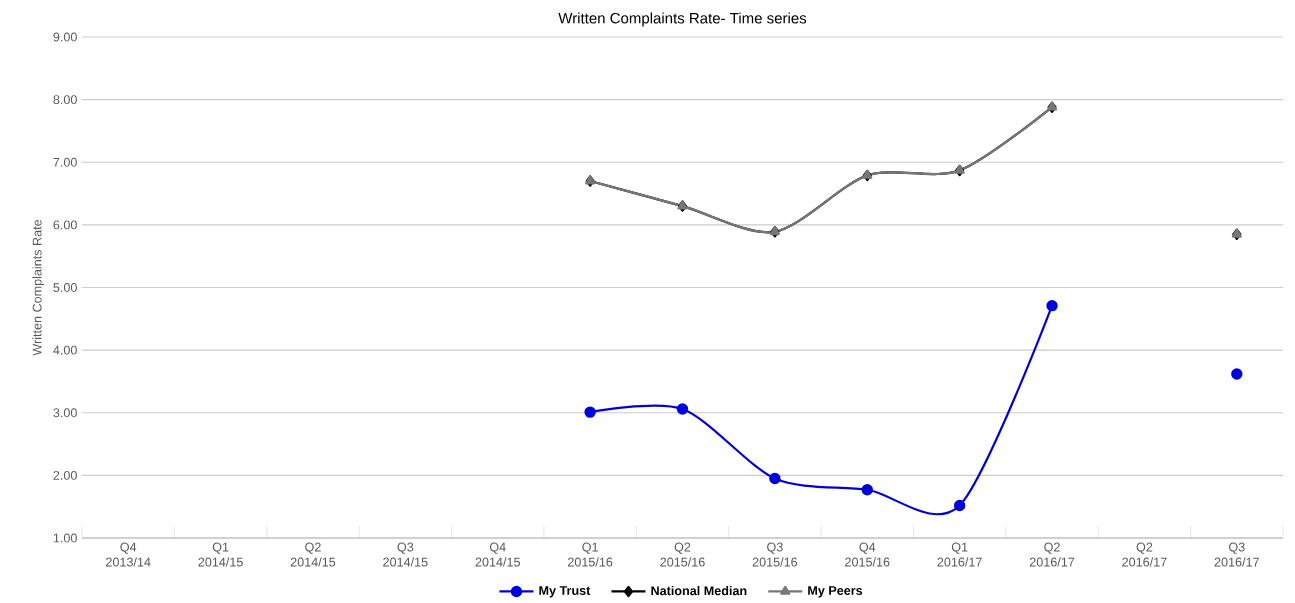 This screenshot has width=1295, height=603. What do you see at coordinates (775, 554) in the screenshot?
I see `x-tick-label: Q3 2015/16` at bounding box center [775, 554].